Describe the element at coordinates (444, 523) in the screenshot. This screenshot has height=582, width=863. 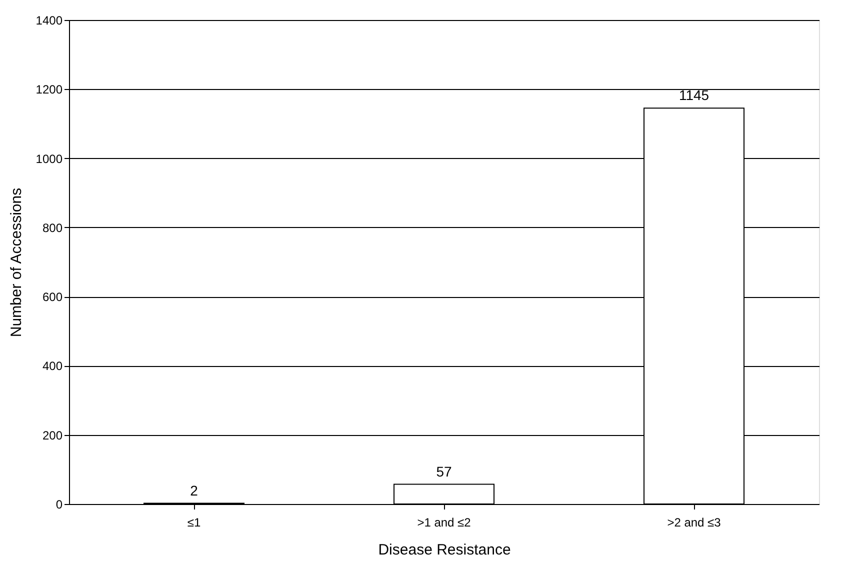
I see `x-tick-label: >1 and ≤2` at that location.